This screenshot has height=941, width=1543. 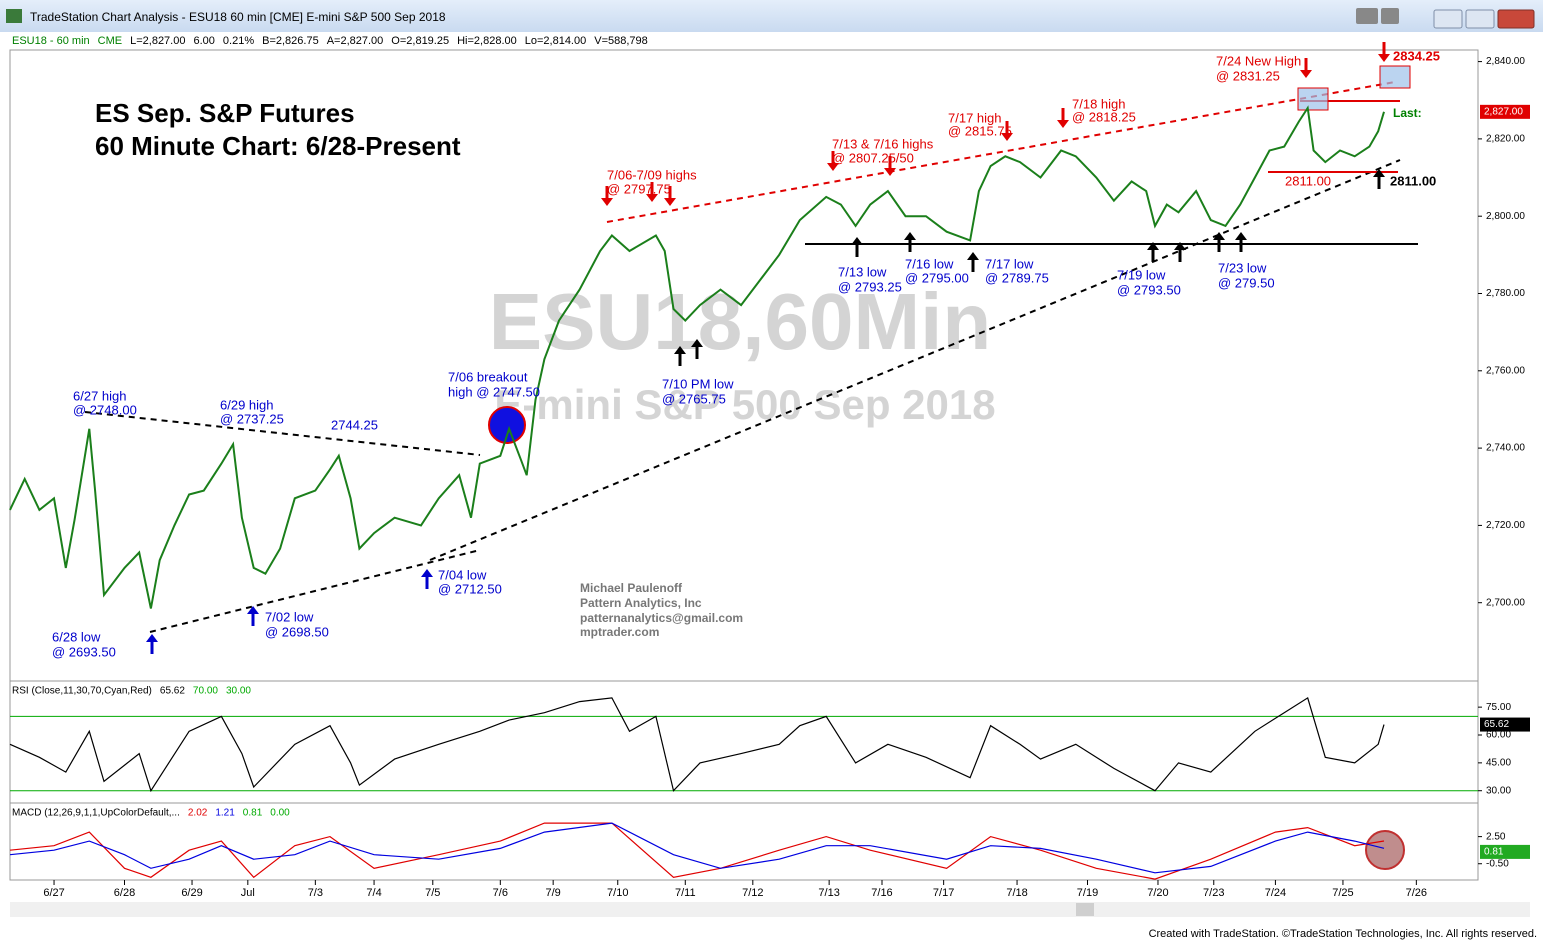 I want to click on annotation: 2834.25, so click(x=1416, y=55).